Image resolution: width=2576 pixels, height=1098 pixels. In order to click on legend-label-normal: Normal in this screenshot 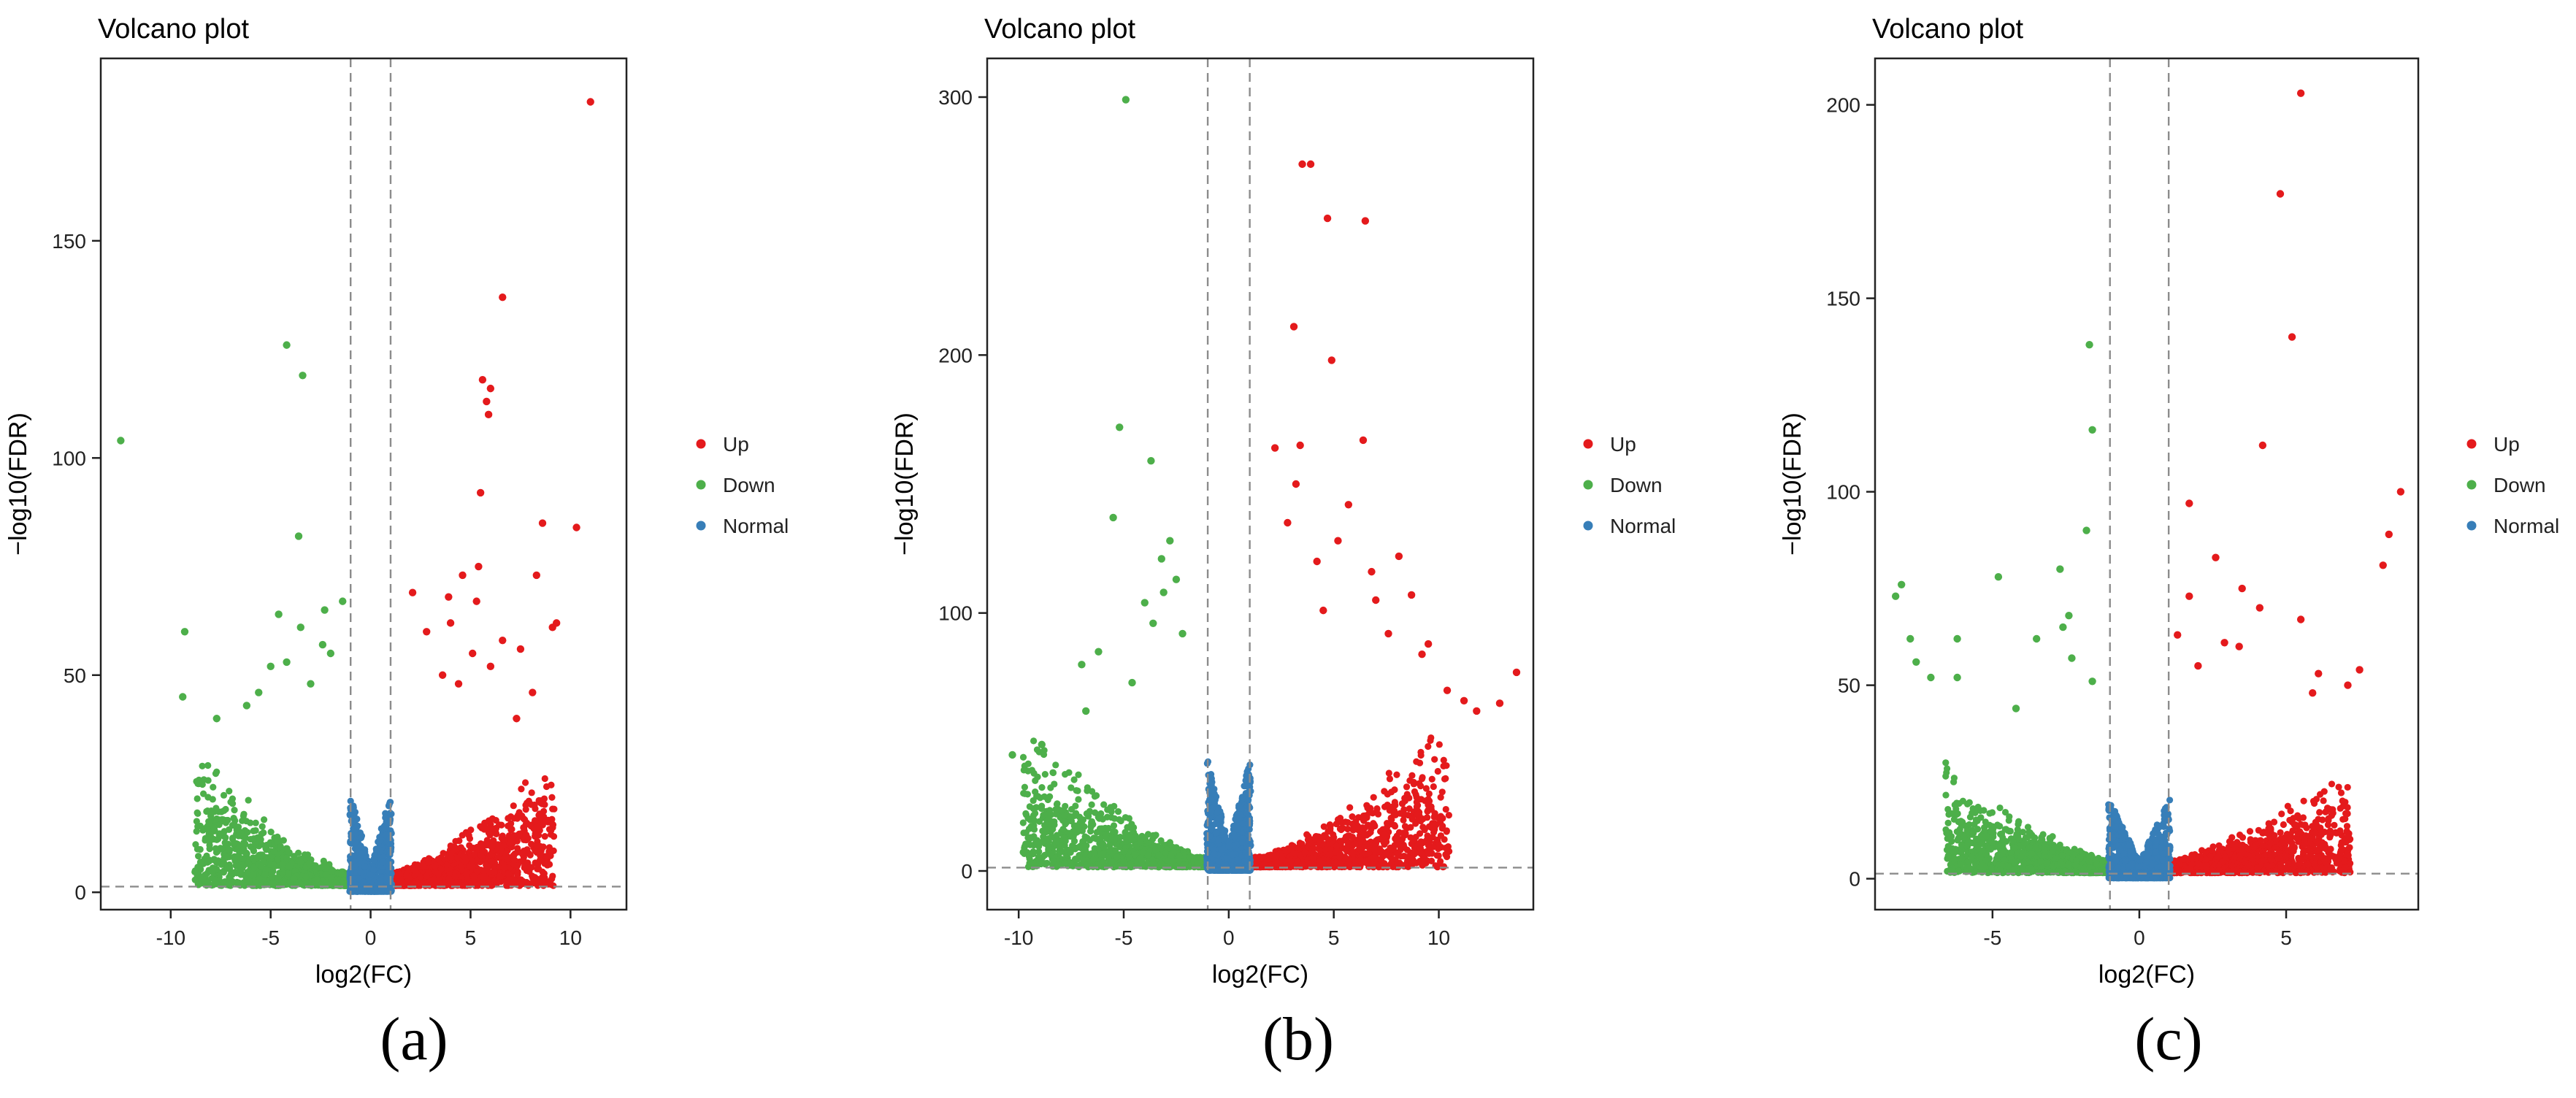, I will do `click(756, 526)`.